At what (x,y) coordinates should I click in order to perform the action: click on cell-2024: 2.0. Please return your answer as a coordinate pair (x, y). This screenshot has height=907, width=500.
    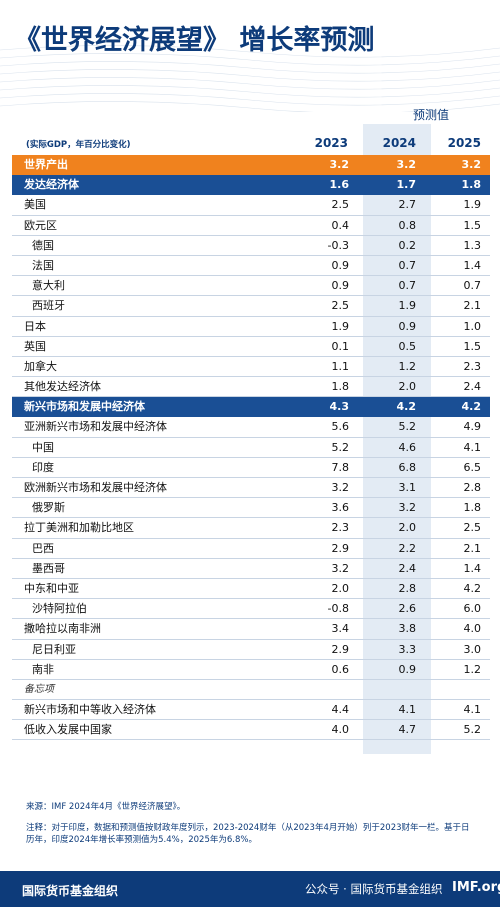
    Looking at the image, I should click on (407, 528).